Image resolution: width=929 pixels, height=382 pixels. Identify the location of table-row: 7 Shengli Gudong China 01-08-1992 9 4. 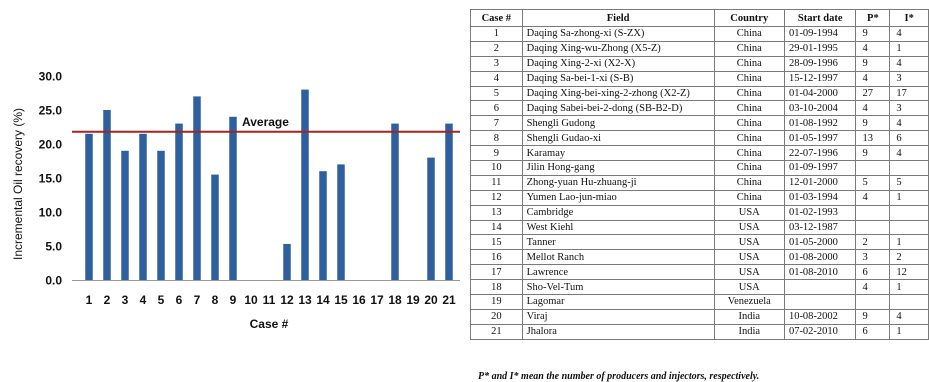
(699, 123).